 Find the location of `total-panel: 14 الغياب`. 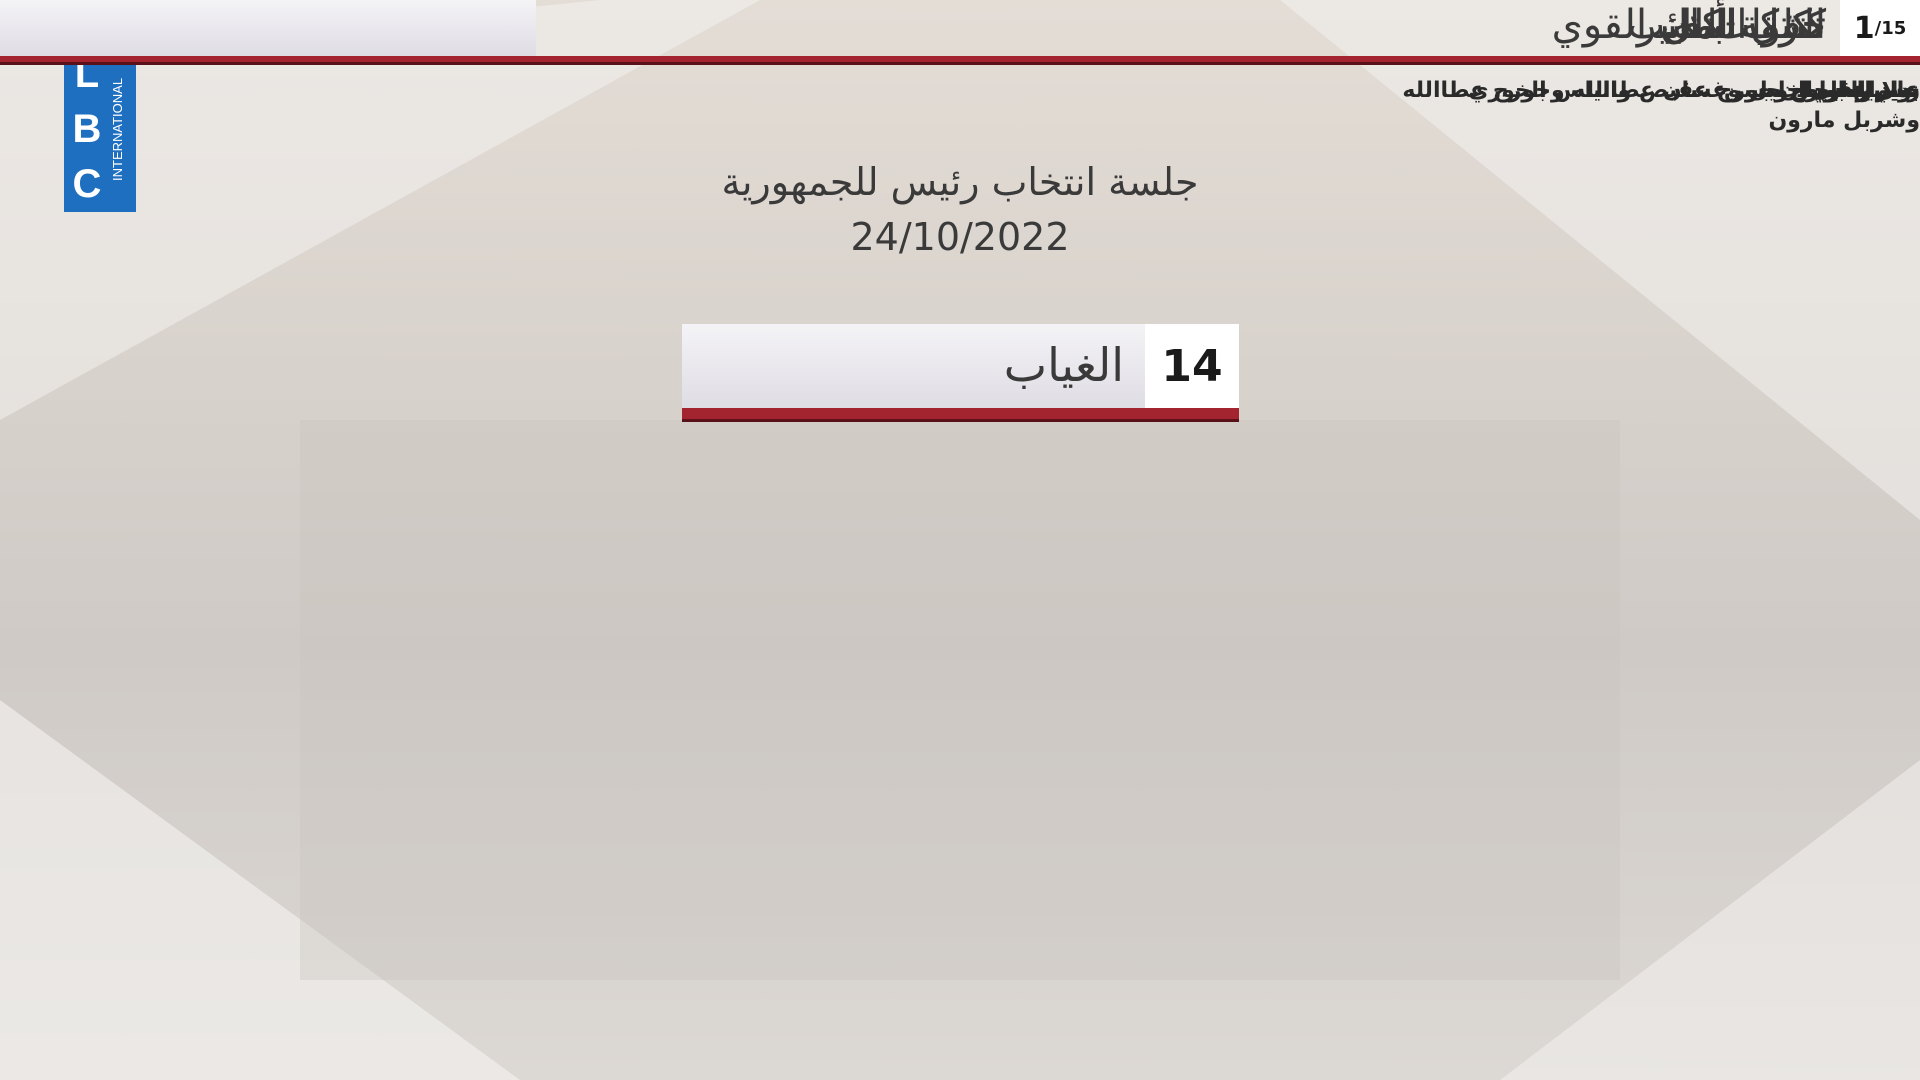

total-panel: 14 الغياب is located at coordinates (960, 373).